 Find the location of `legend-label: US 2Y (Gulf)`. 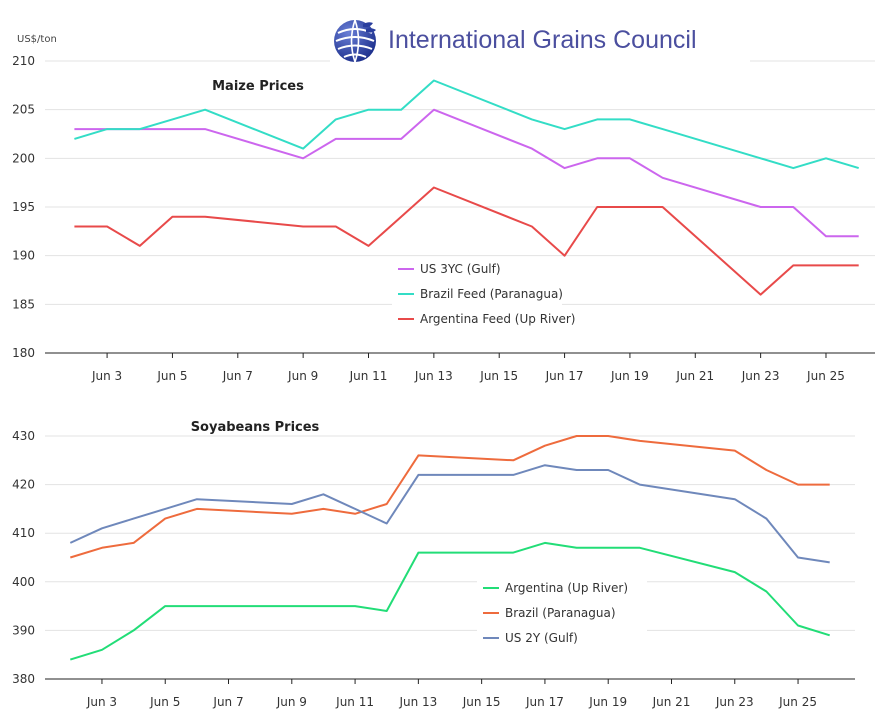

legend-label: US 2Y (Gulf) is located at coordinates (541, 638).